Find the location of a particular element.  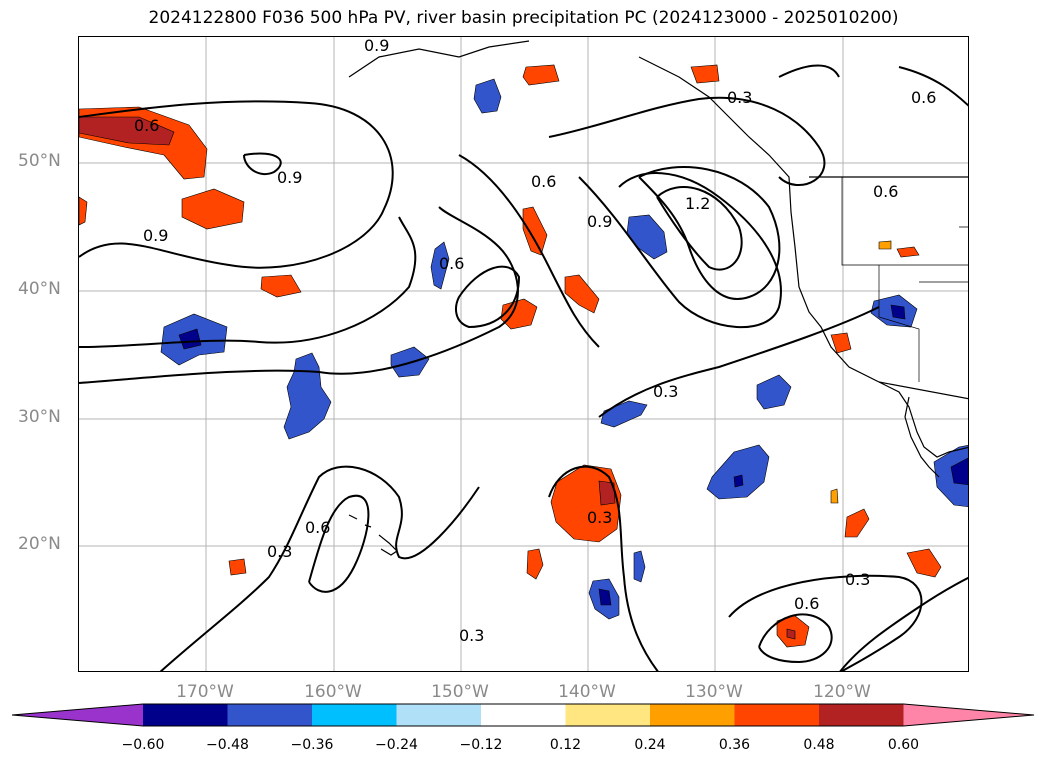

state-borders is located at coordinates (904, 279).